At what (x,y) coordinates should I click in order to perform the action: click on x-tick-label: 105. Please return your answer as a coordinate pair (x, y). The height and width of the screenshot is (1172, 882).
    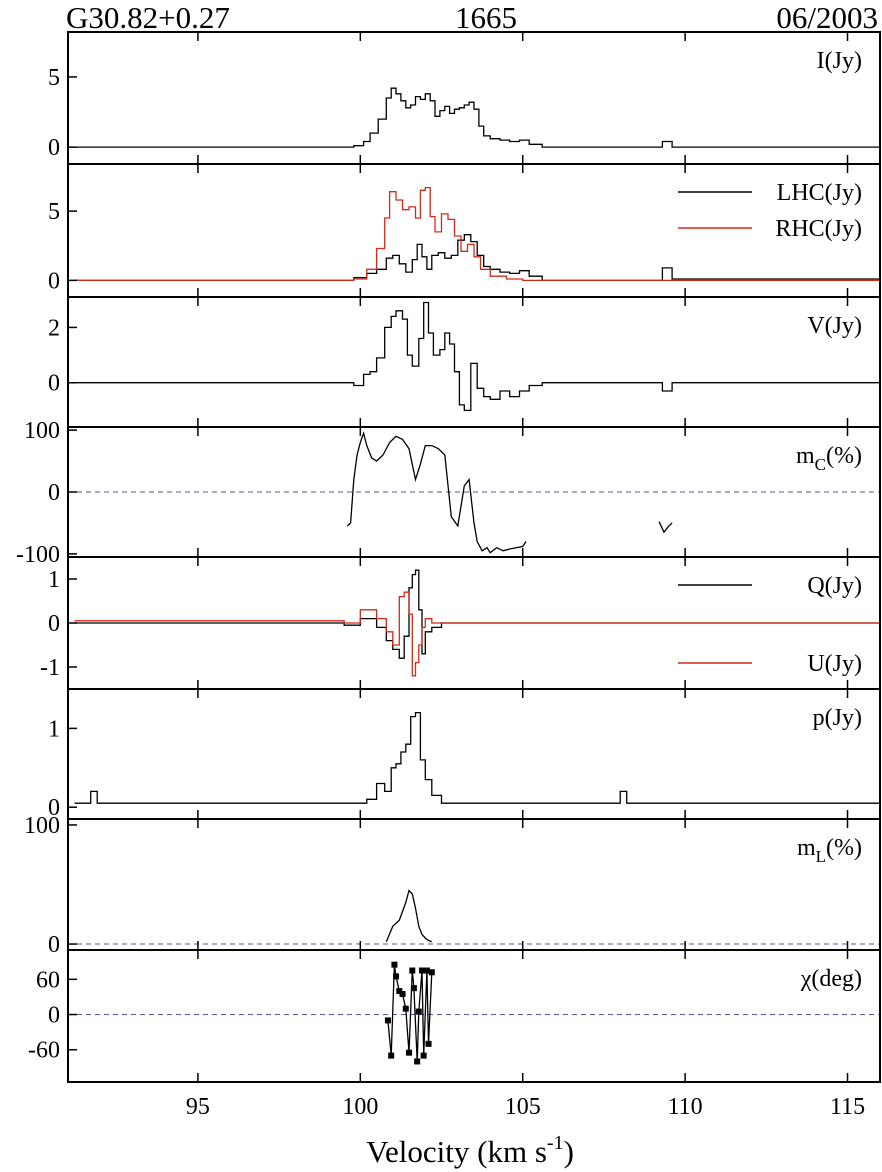
    Looking at the image, I should click on (523, 1107).